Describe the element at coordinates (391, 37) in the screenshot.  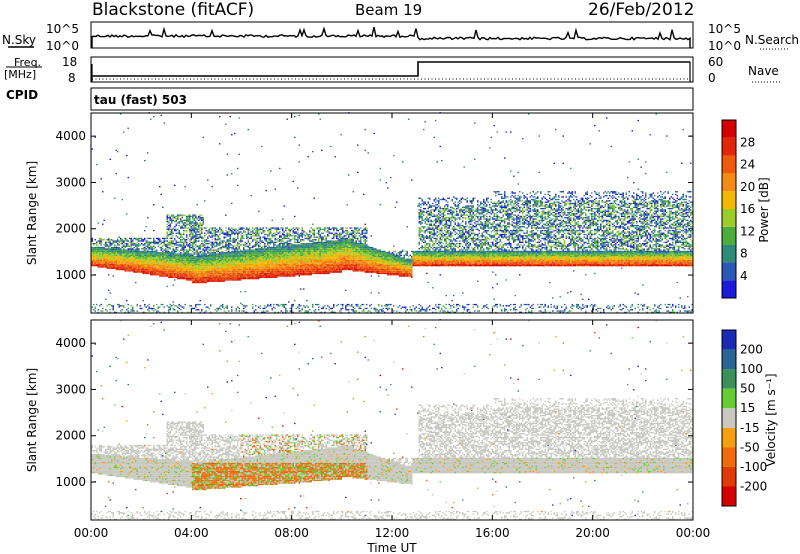
I see `noise-trace` at that location.